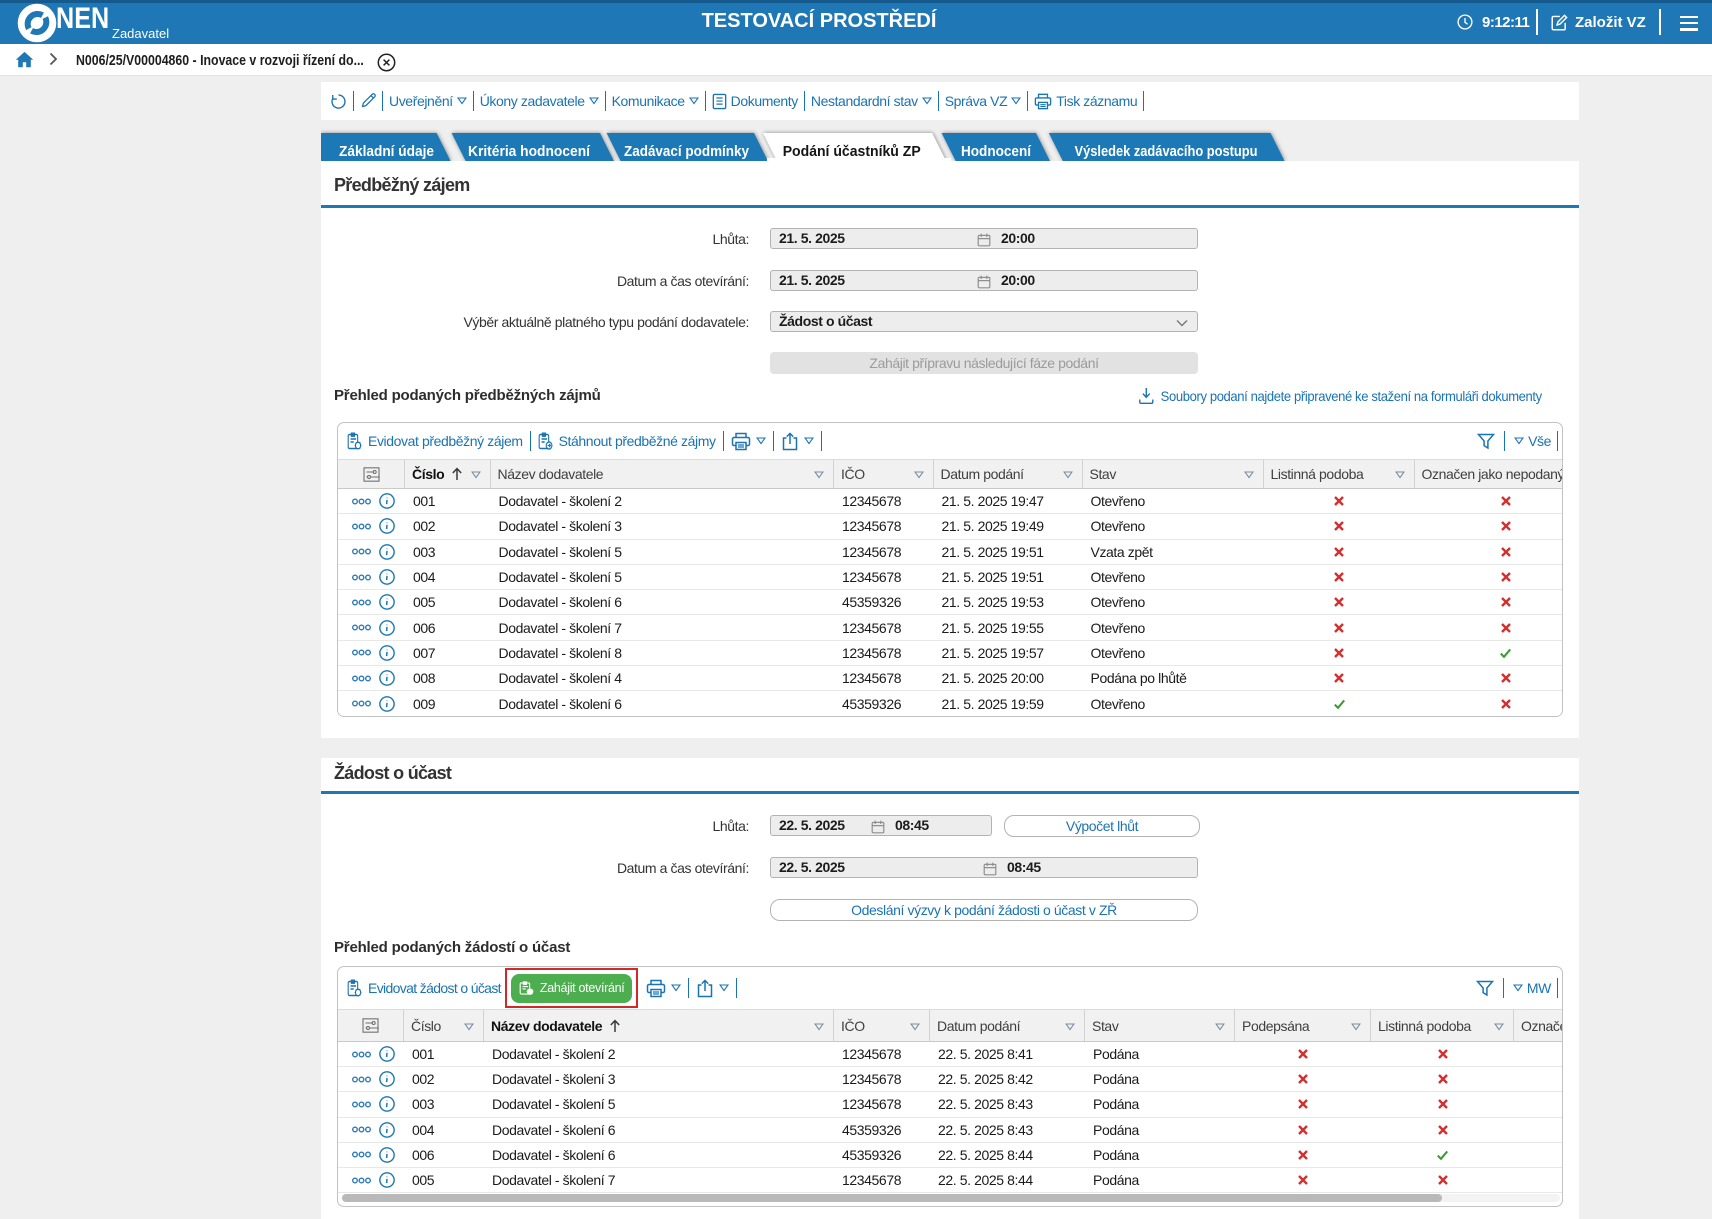 The image size is (1712, 1219). I want to click on svg-text: Zadávací podmínky, so click(687, 151).